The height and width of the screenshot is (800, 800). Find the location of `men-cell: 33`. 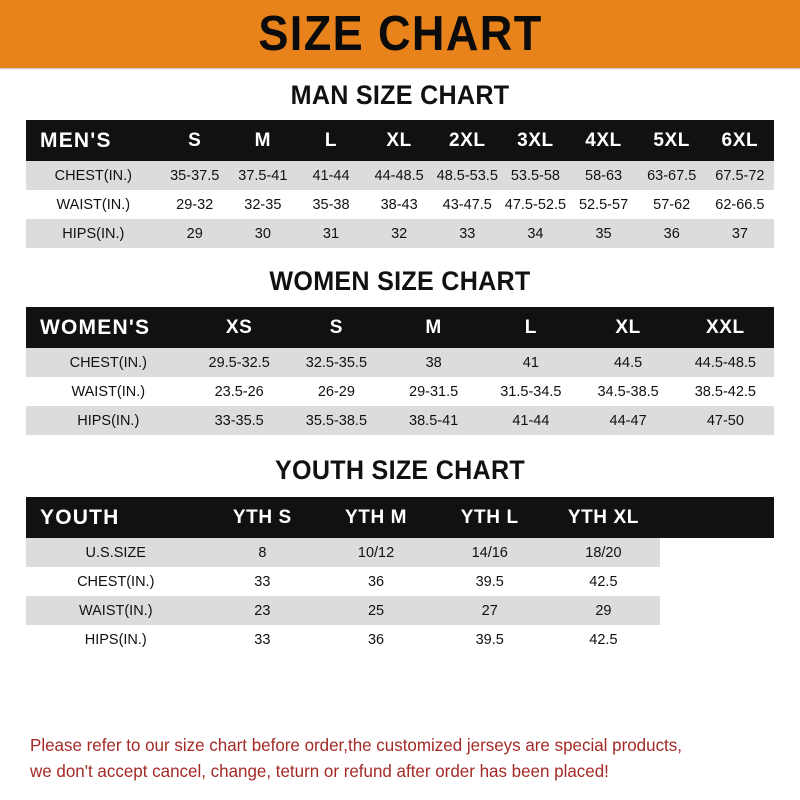

men-cell: 33 is located at coordinates (467, 233).